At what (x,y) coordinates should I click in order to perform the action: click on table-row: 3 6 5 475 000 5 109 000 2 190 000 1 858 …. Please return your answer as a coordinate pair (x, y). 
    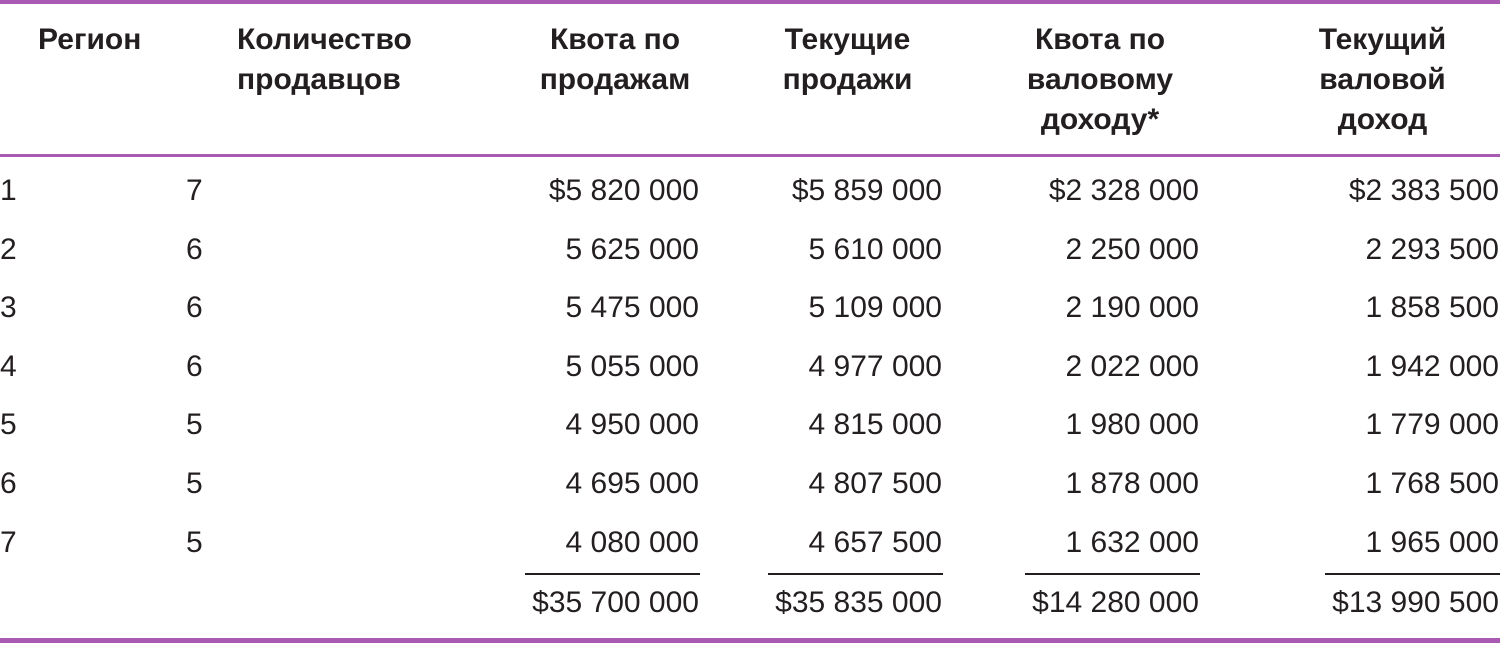
    Looking at the image, I should click on (750, 308).